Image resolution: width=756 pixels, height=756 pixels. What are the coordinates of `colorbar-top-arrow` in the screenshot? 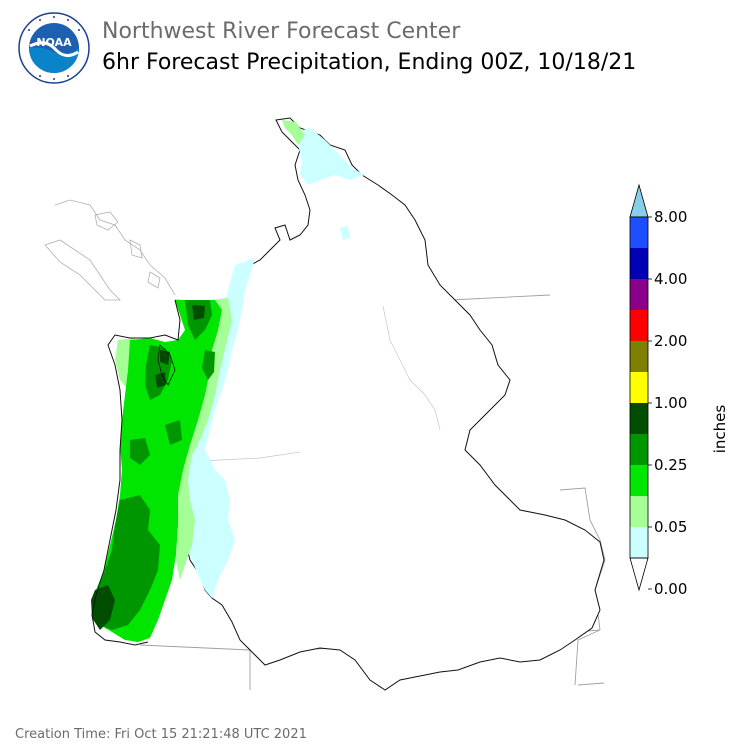 It's located at (639, 200).